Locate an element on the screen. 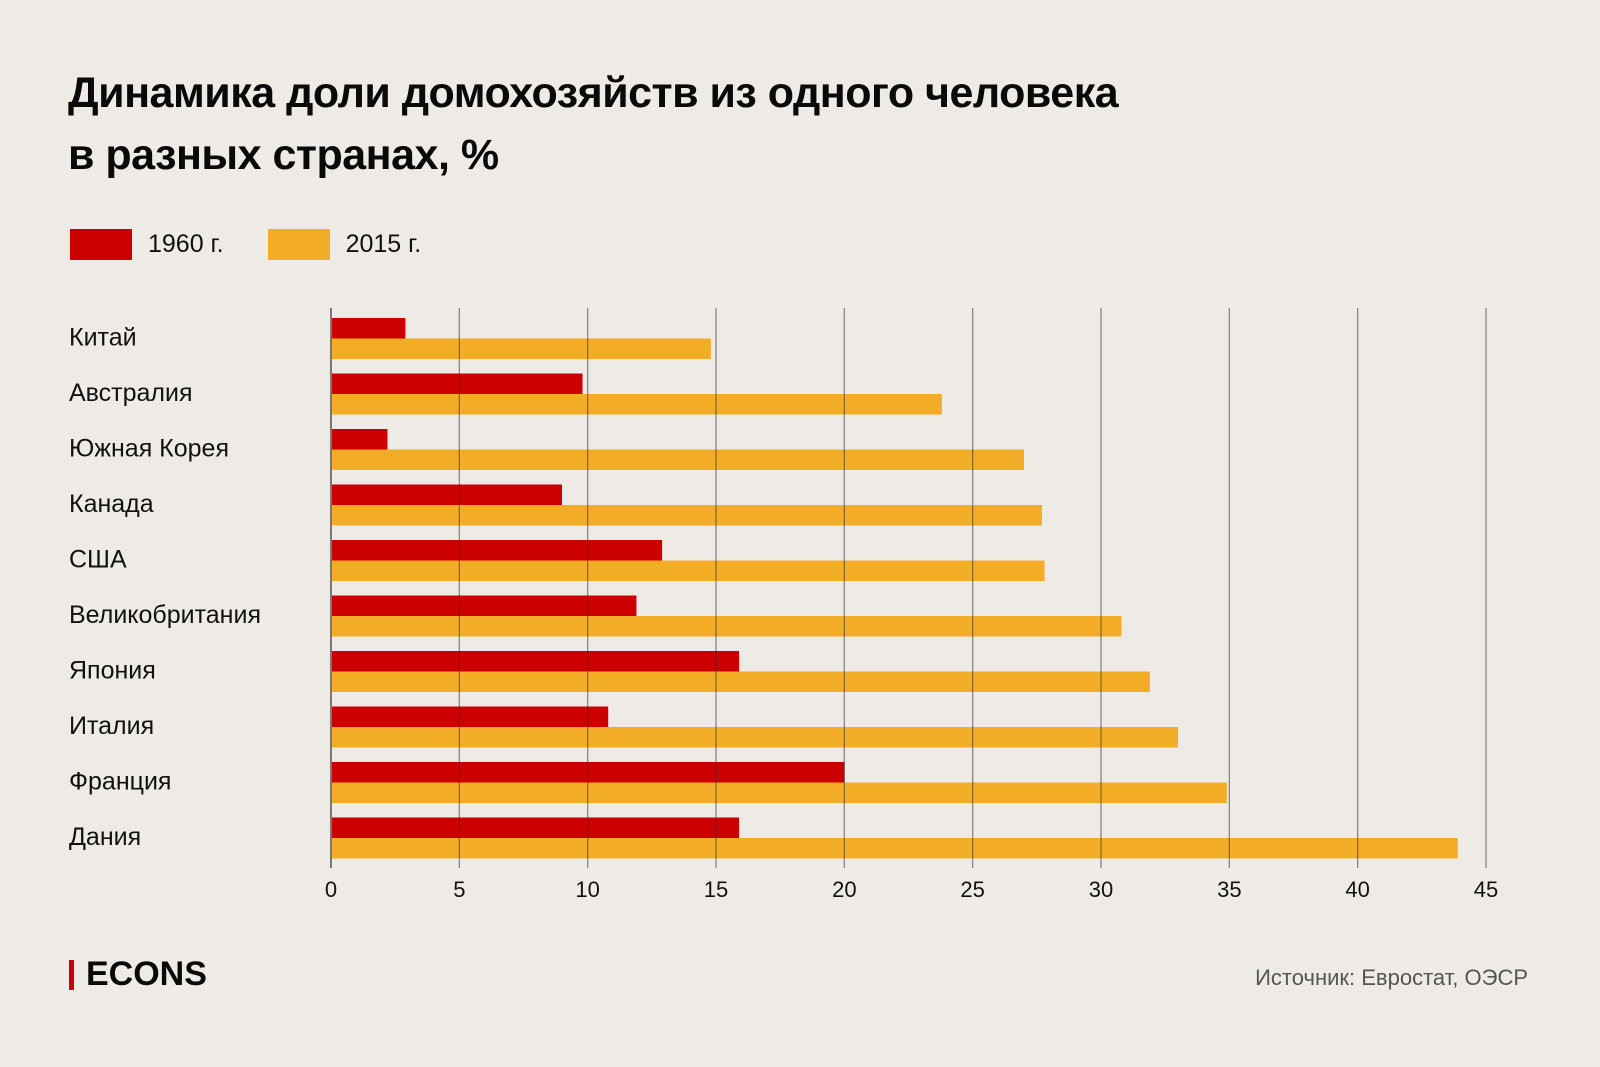  legend-label-1960: 1960 г. is located at coordinates (186, 244).